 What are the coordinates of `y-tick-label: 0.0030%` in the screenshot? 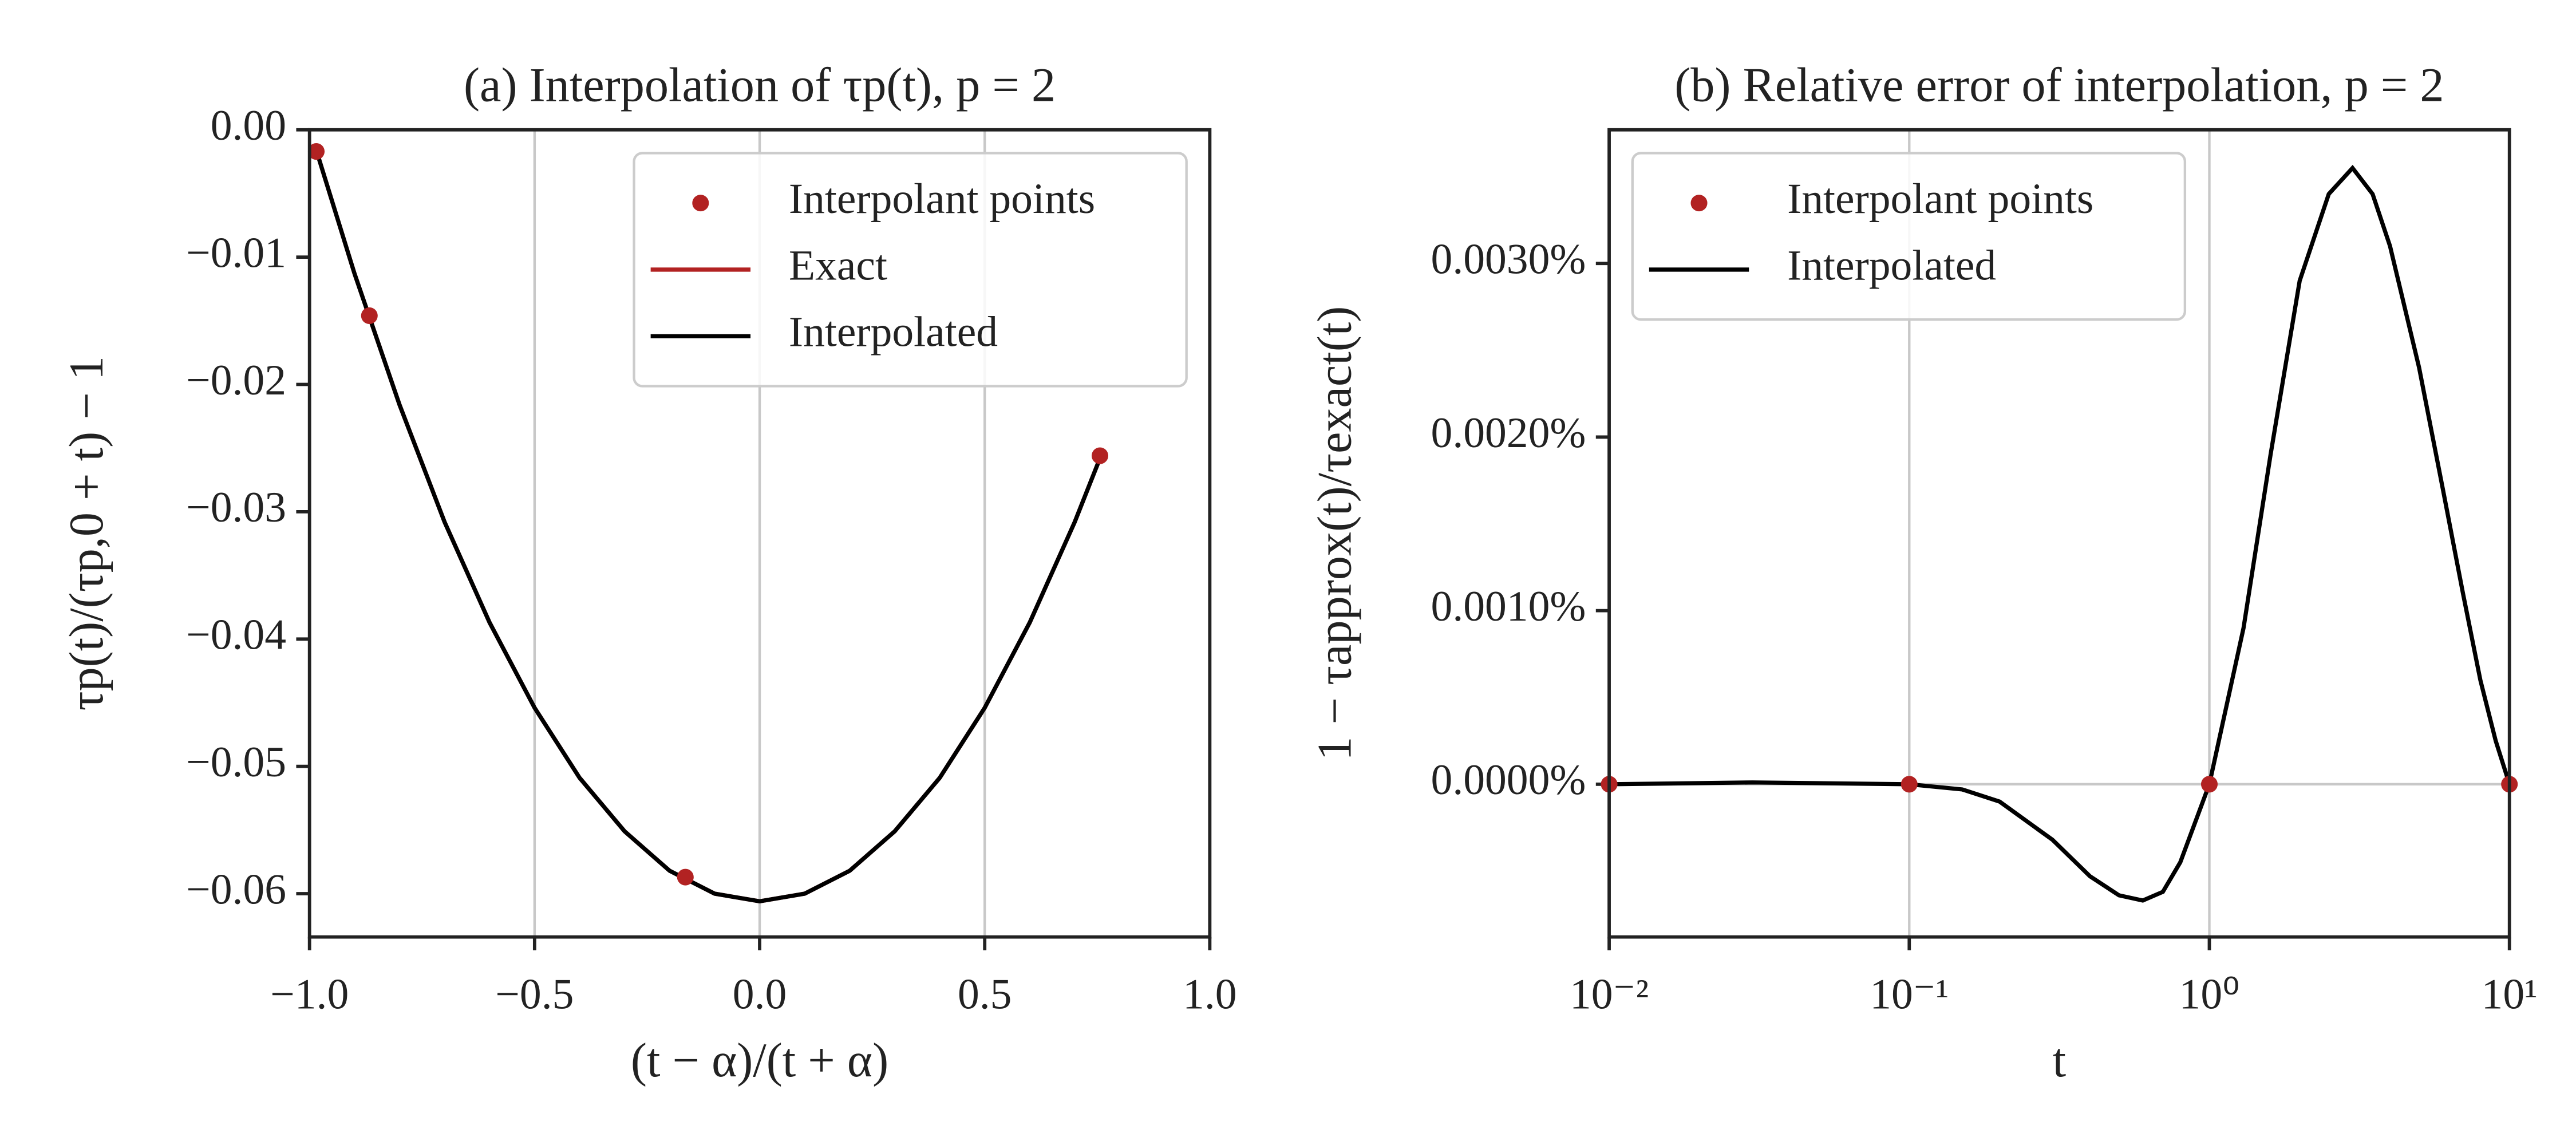 It's located at (1508, 259).